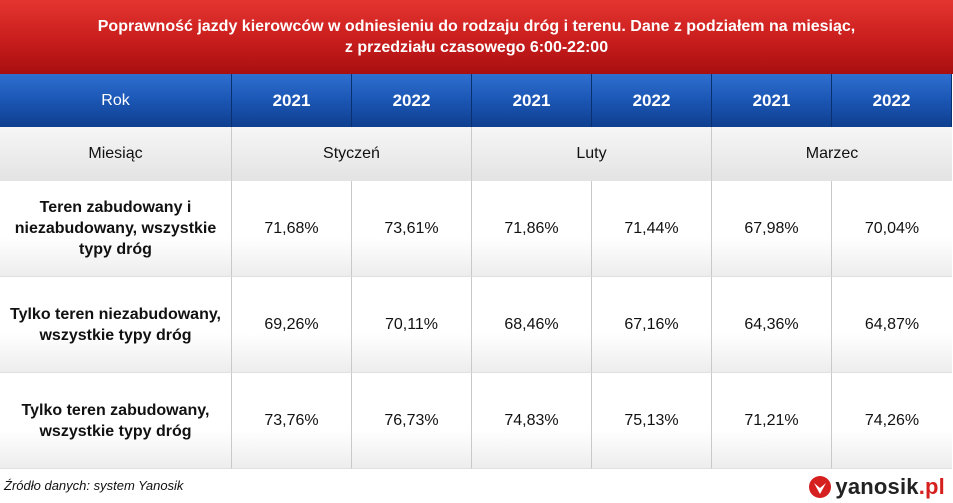 This screenshot has height=503, width=953. I want to click on month-header-cell: Luty, so click(592, 154).